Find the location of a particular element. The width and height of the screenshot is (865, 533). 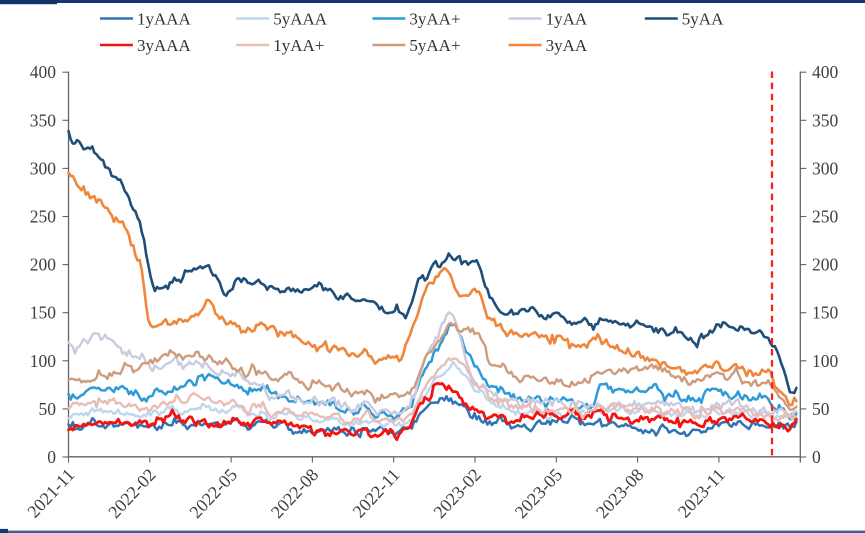

svg-text: 3yAAA is located at coordinates (164, 45).